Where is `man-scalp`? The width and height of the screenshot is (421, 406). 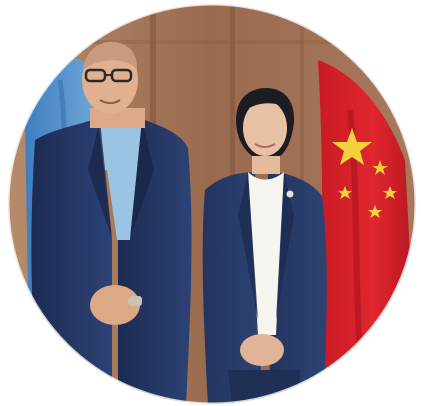 man-scalp is located at coordinates (110, 55).